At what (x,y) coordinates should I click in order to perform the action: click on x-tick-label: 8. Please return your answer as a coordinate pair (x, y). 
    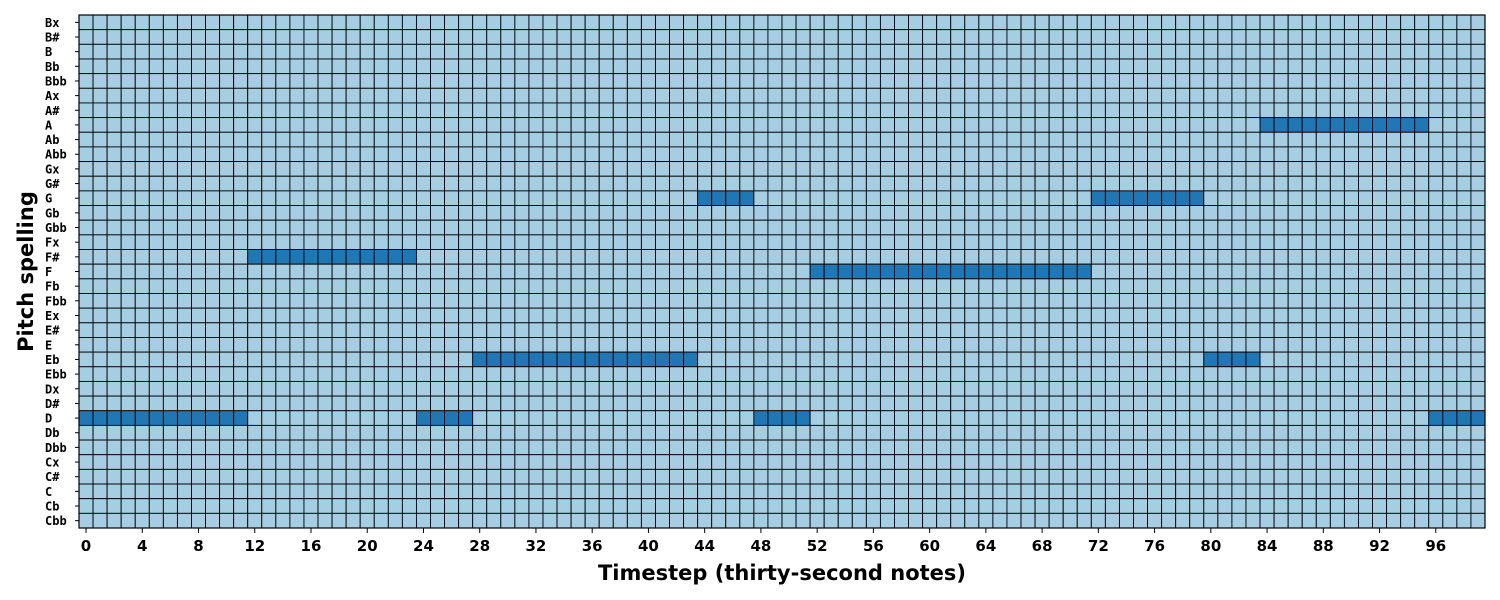
    Looking at the image, I should click on (198, 546).